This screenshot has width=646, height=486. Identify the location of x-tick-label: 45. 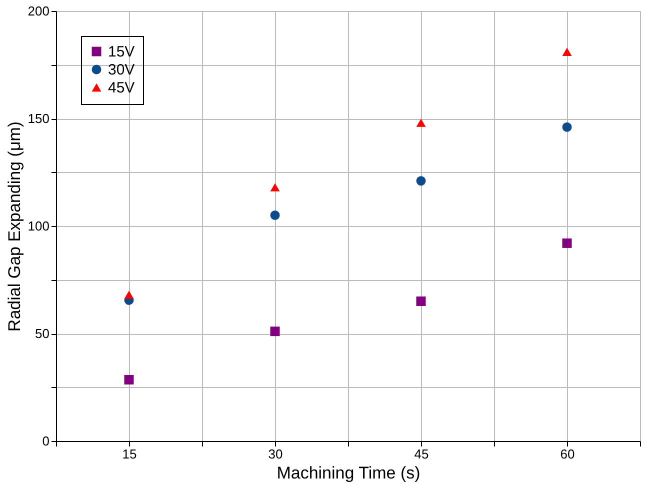
(421, 454).